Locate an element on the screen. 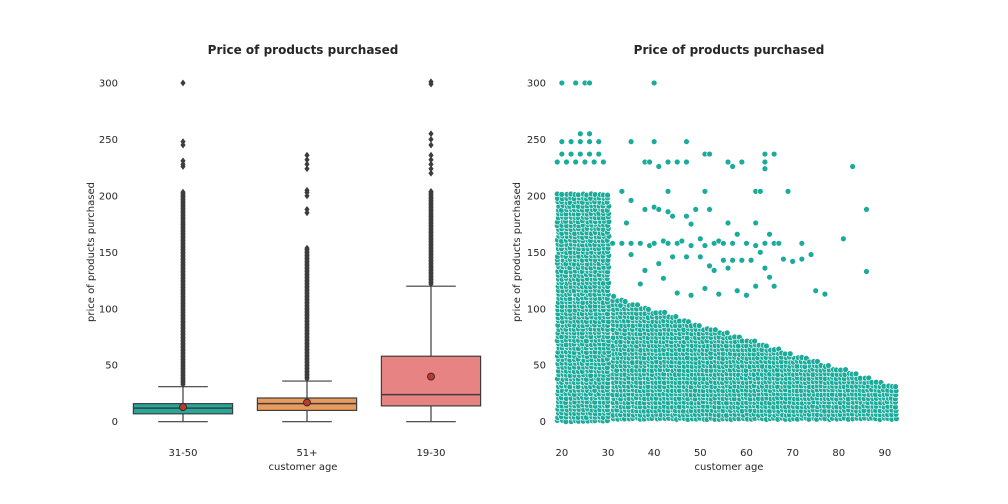 This screenshot has height=504, width=1008. y-tick-label: 300 is located at coordinates (536, 83).